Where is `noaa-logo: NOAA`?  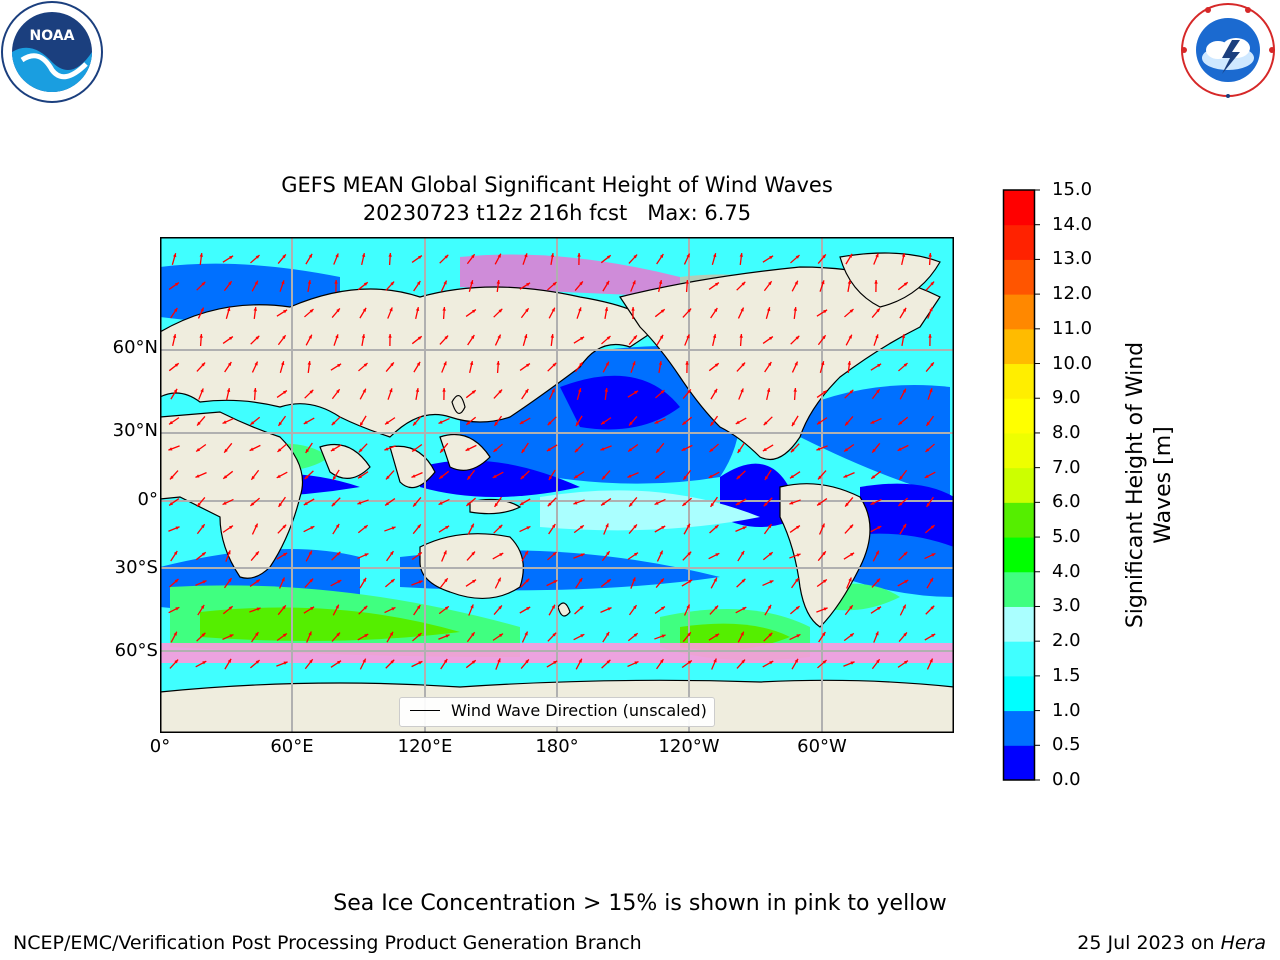
noaa-logo: NOAA is located at coordinates (52, 52).